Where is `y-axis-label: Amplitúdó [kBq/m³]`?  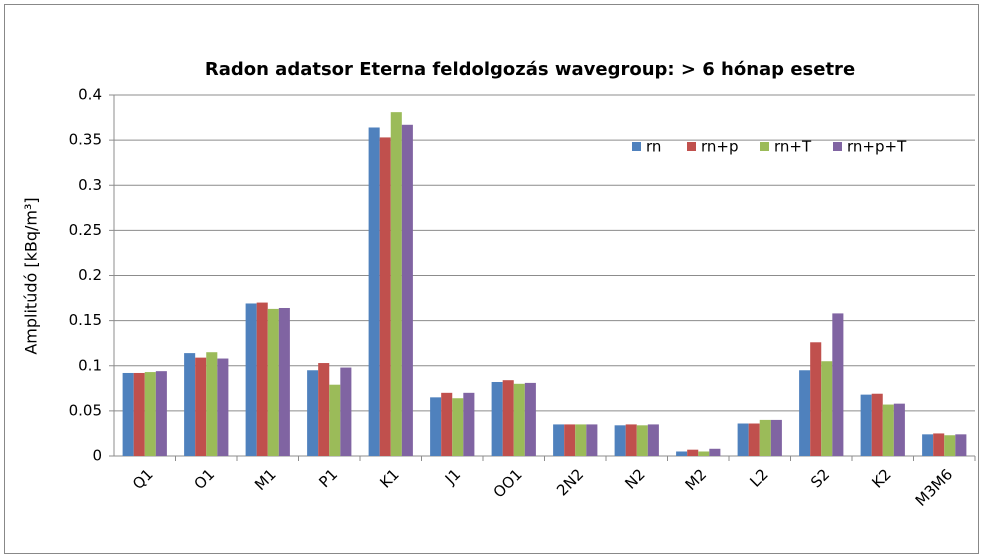 y-axis-label: Amplitúdó [kBq/m³] is located at coordinates (31, 275).